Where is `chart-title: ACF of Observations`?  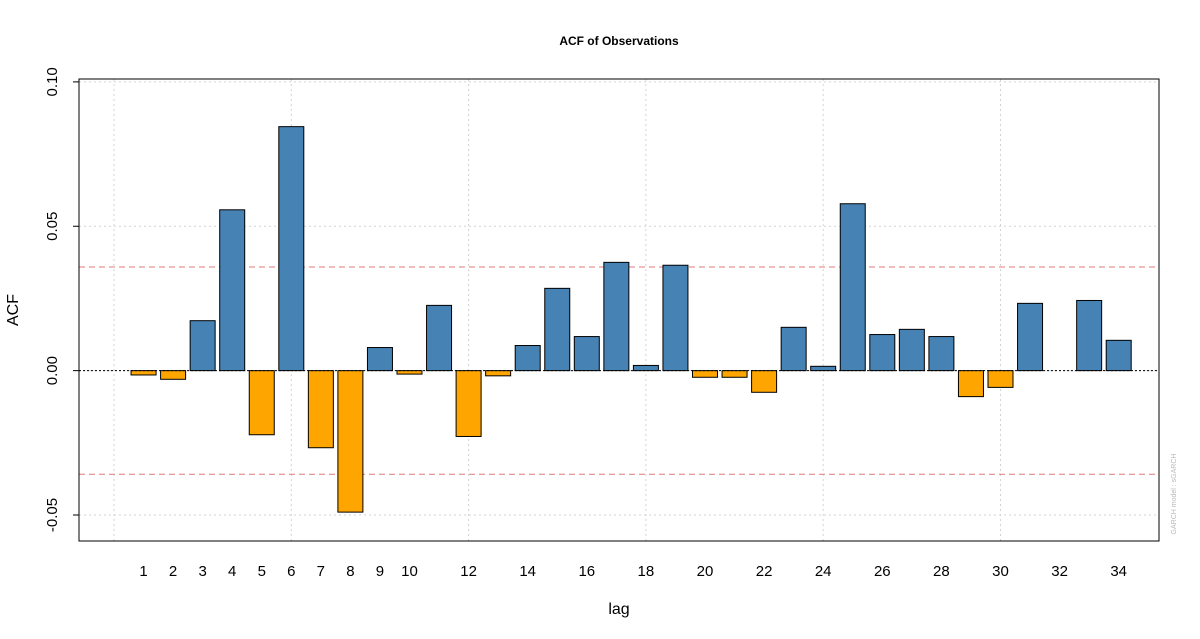
chart-title: ACF of Observations is located at coordinates (619, 41).